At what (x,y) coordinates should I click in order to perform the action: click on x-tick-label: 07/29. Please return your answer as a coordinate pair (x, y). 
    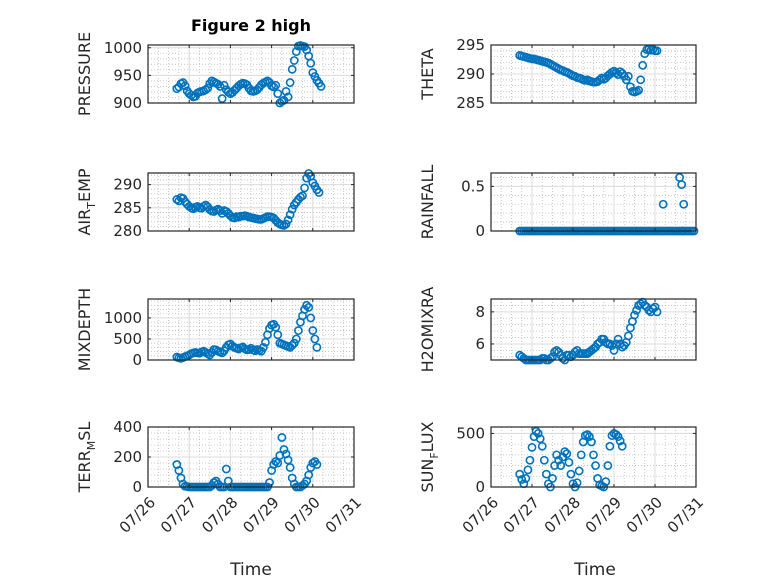
    Looking at the image, I should click on (260, 514).